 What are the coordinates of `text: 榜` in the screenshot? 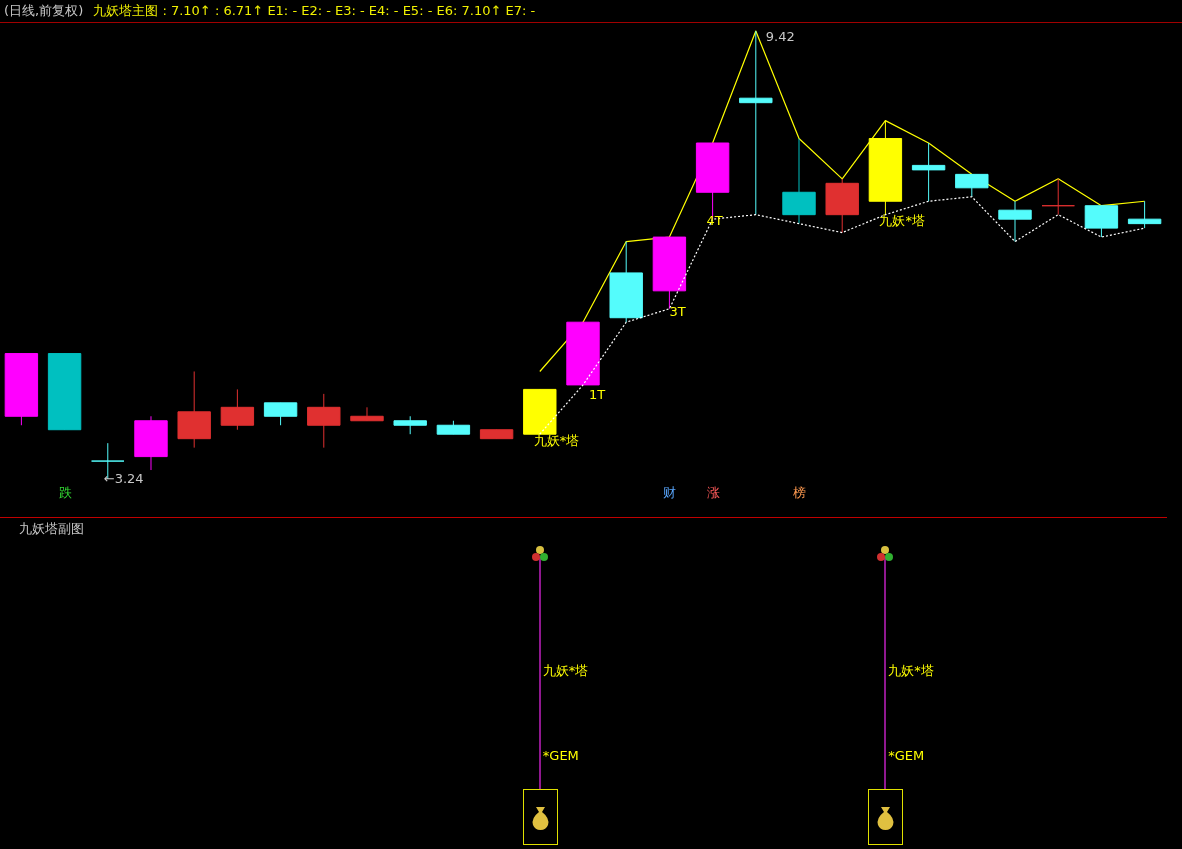 It's located at (800, 492).